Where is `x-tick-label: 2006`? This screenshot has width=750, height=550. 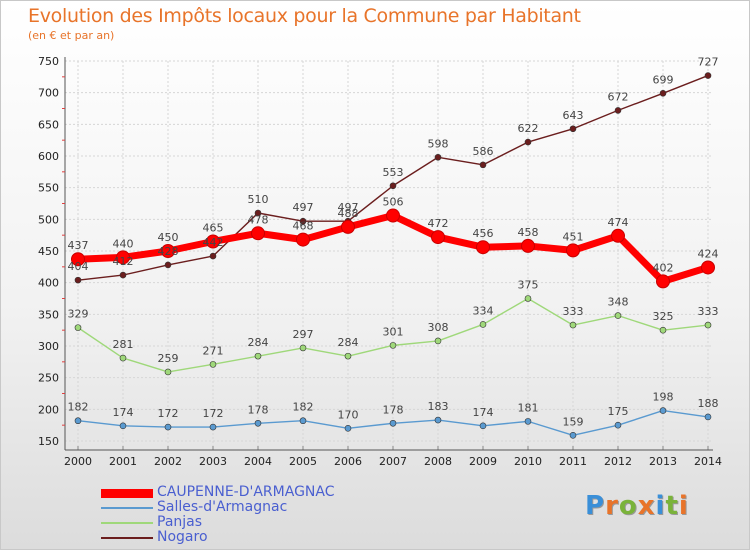
x-tick-label: 2006 is located at coordinates (348, 461).